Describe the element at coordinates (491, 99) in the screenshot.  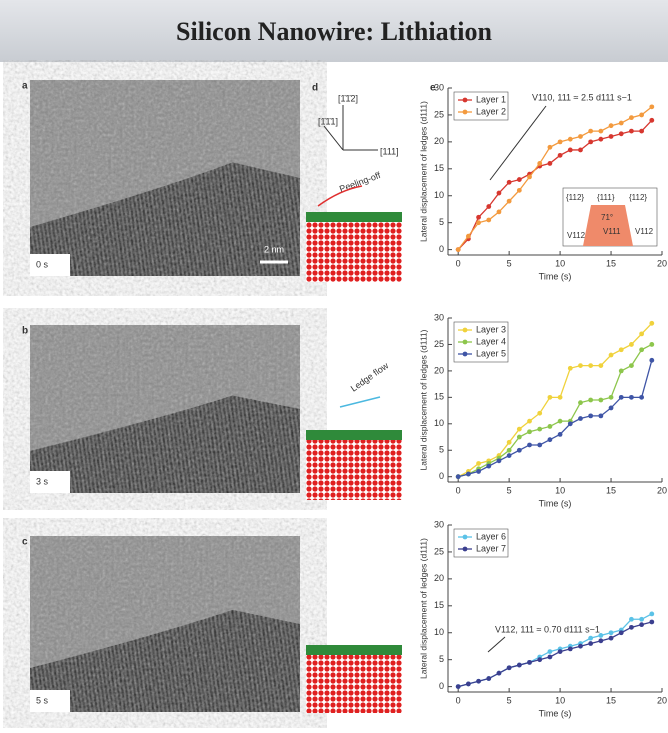
I see `legend-label: Layer 1` at that location.